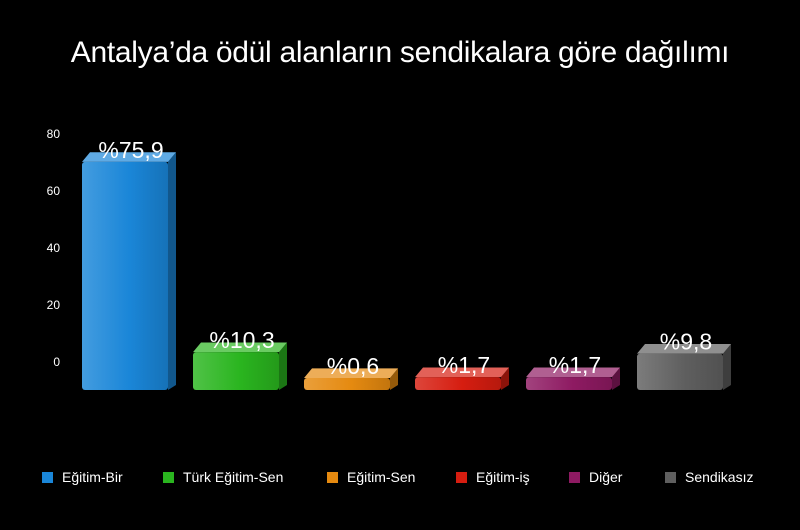 The width and height of the screenshot is (800, 530). I want to click on legend-item: Diğer, so click(595, 477).